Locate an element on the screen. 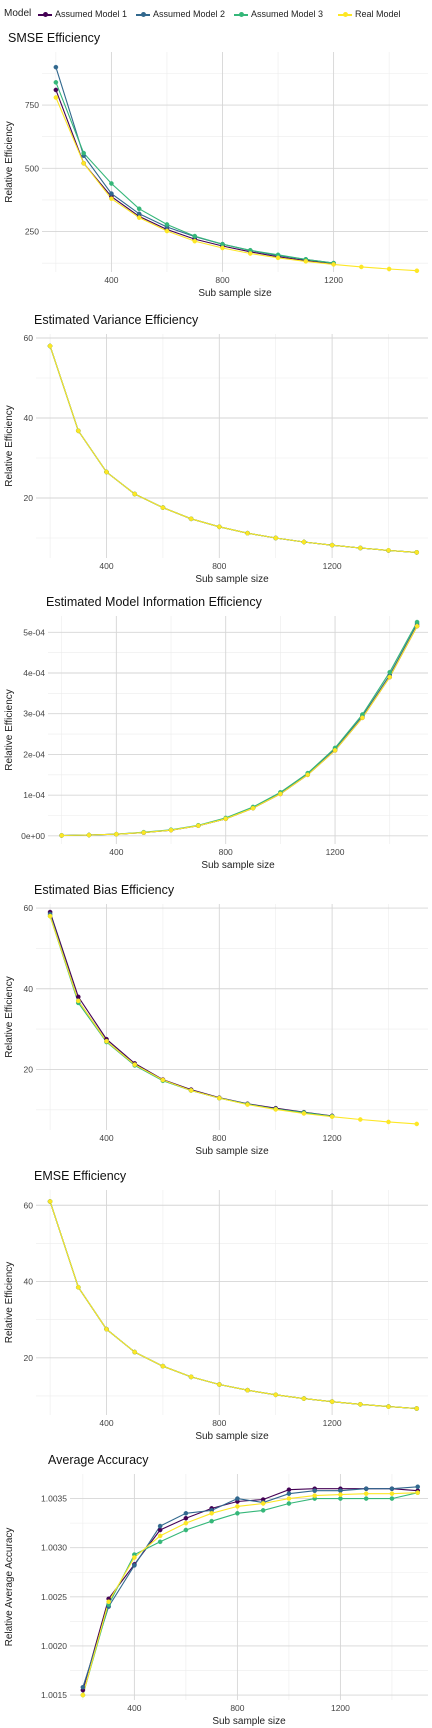 This screenshot has width=432, height=1728. legend-item-assumed-model-1: Assumed Model 1 is located at coordinates (82, 14).